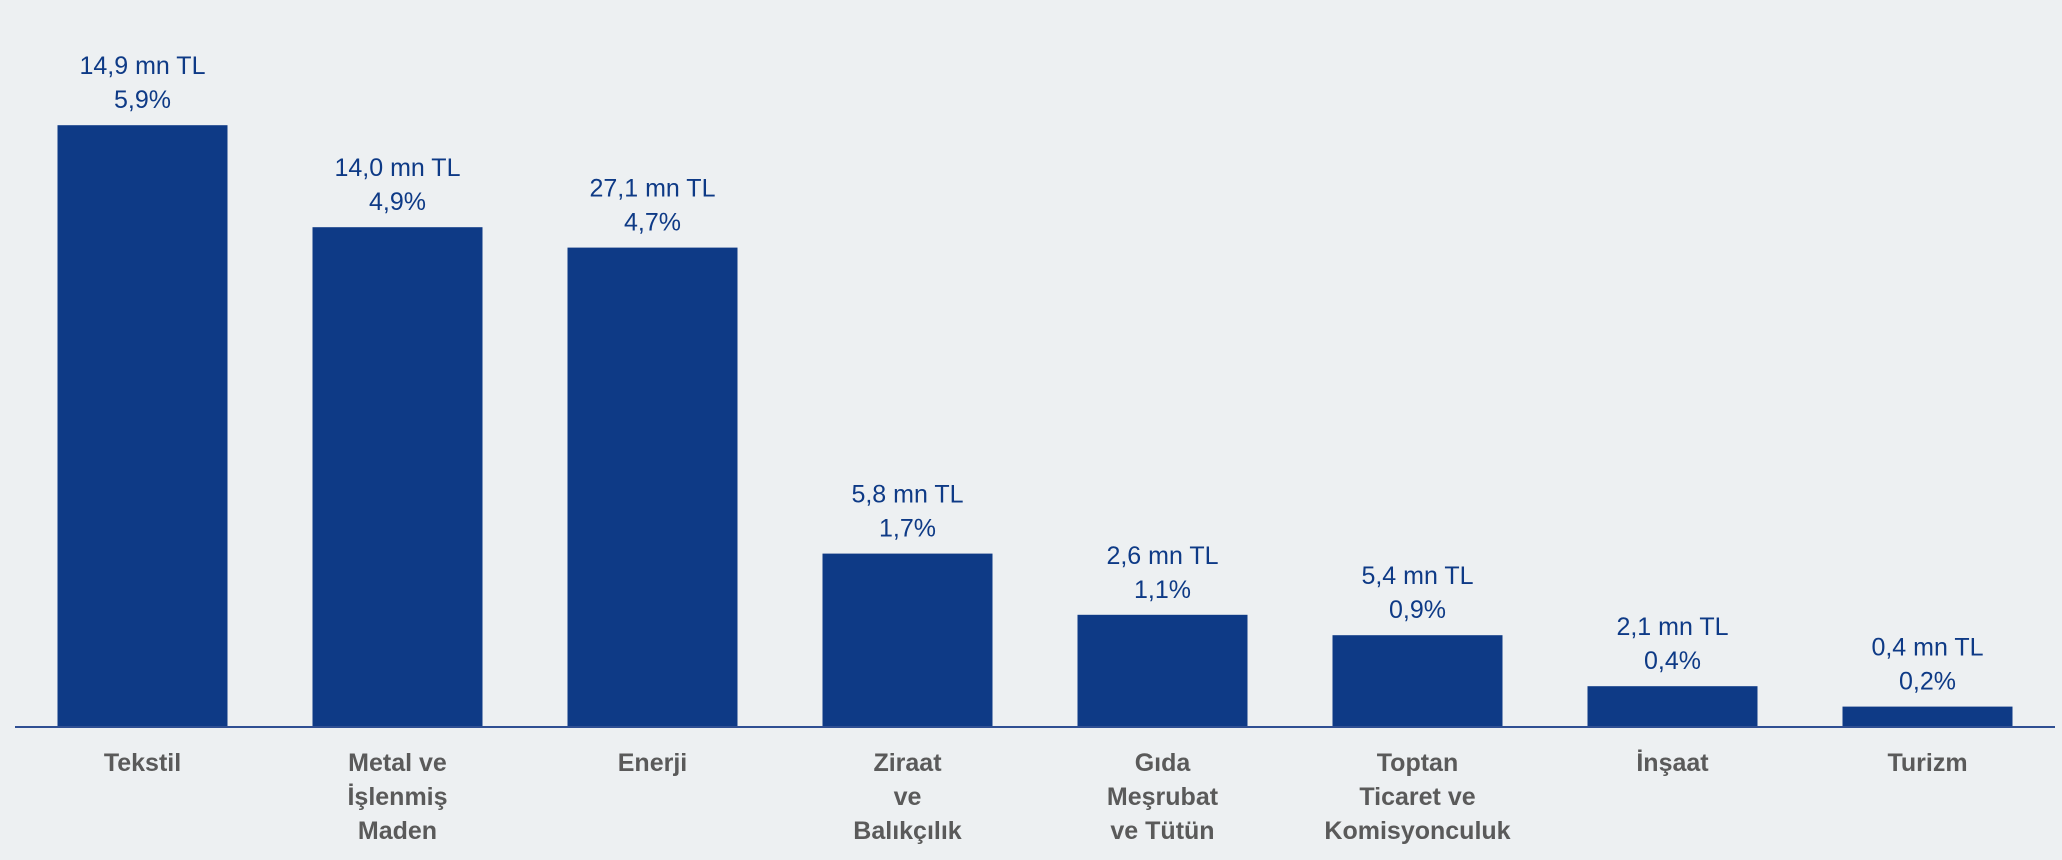 This screenshot has height=860, width=2062. Describe the element at coordinates (1162, 556) in the screenshot. I see `bar-amount-label: 2,6 mn TL` at that location.